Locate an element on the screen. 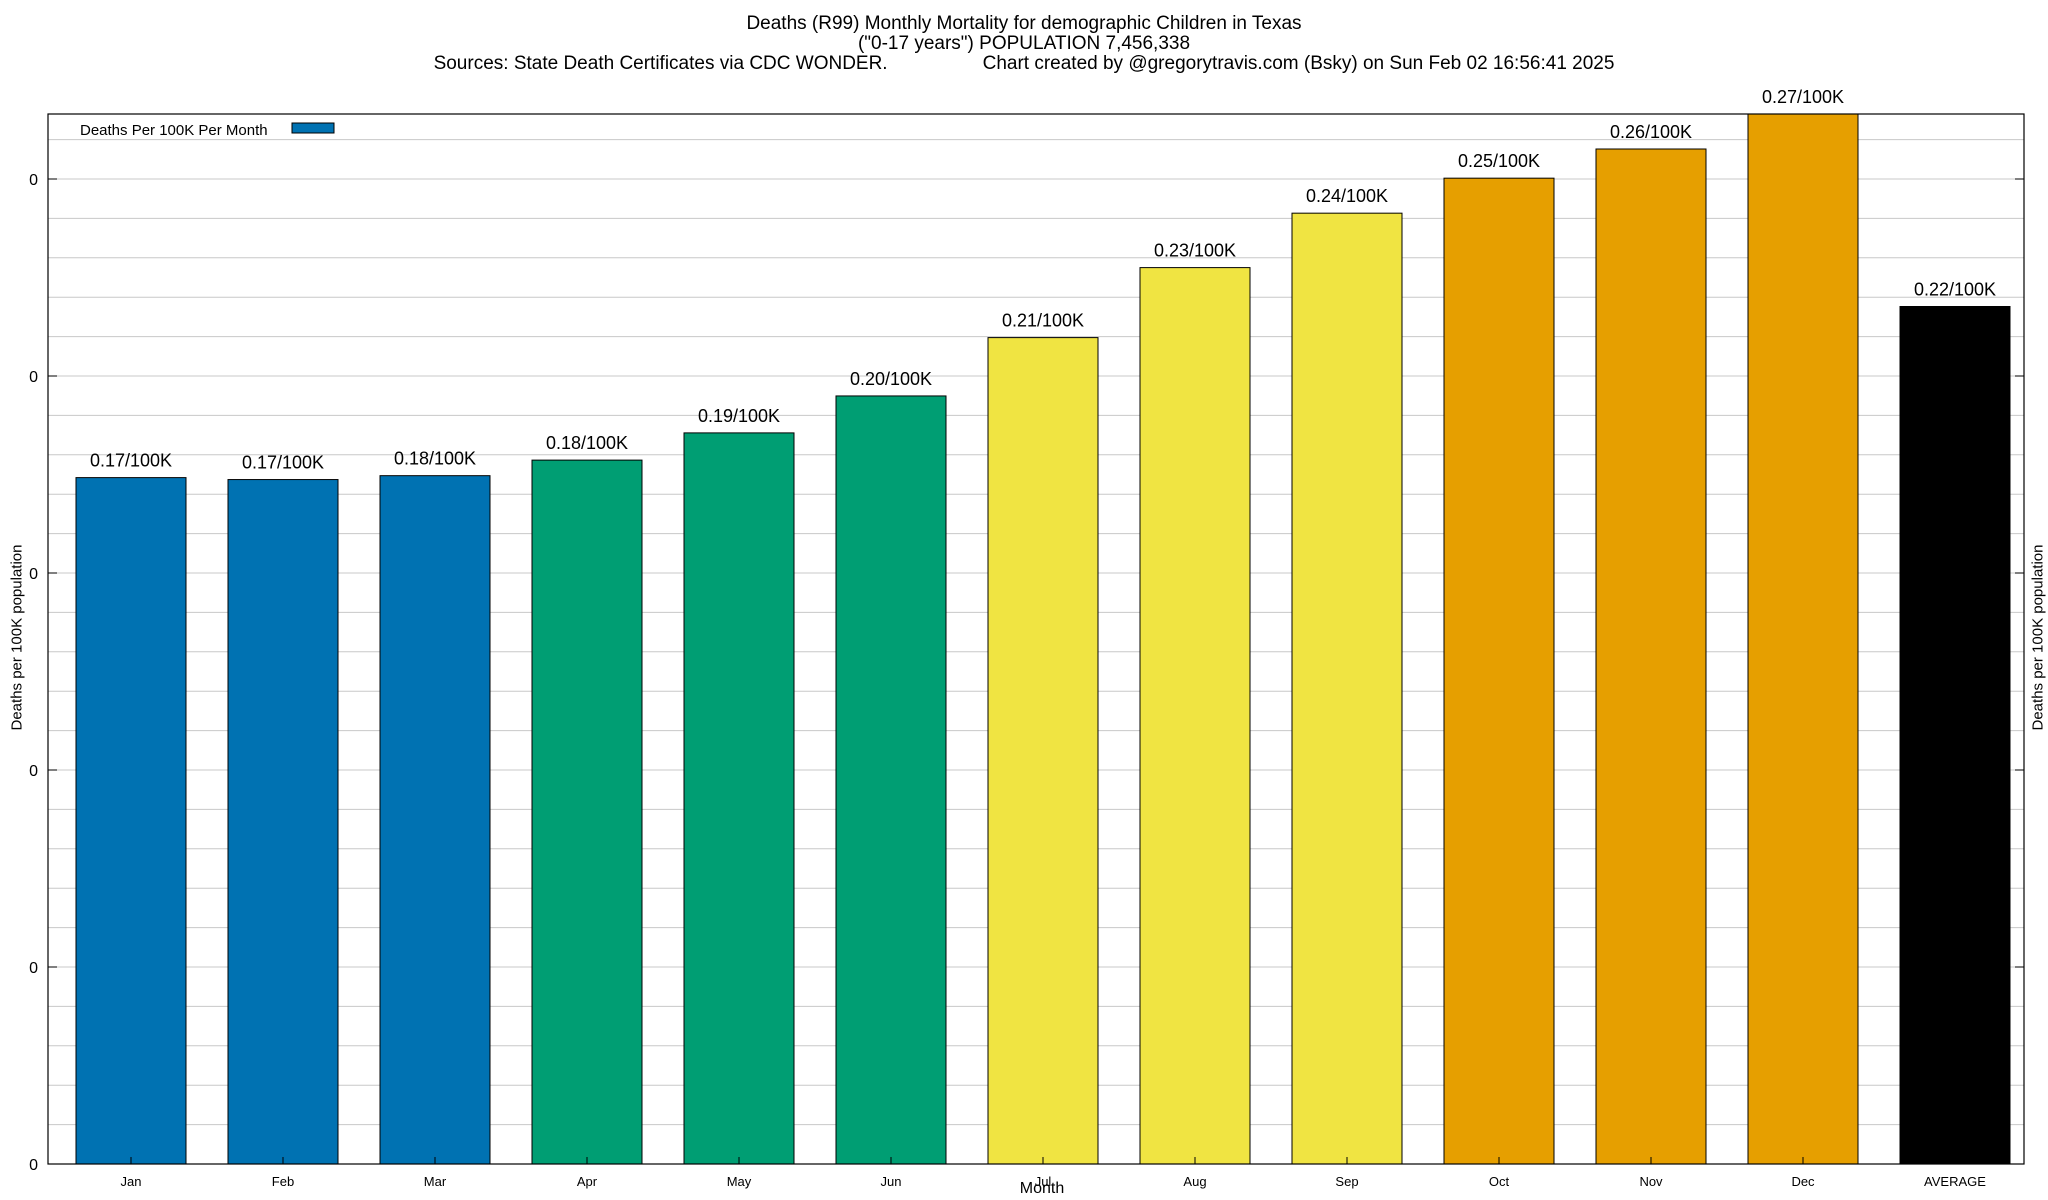 This screenshot has width=2048, height=1200. x-tick-label: Sep is located at coordinates (1346, 1181).